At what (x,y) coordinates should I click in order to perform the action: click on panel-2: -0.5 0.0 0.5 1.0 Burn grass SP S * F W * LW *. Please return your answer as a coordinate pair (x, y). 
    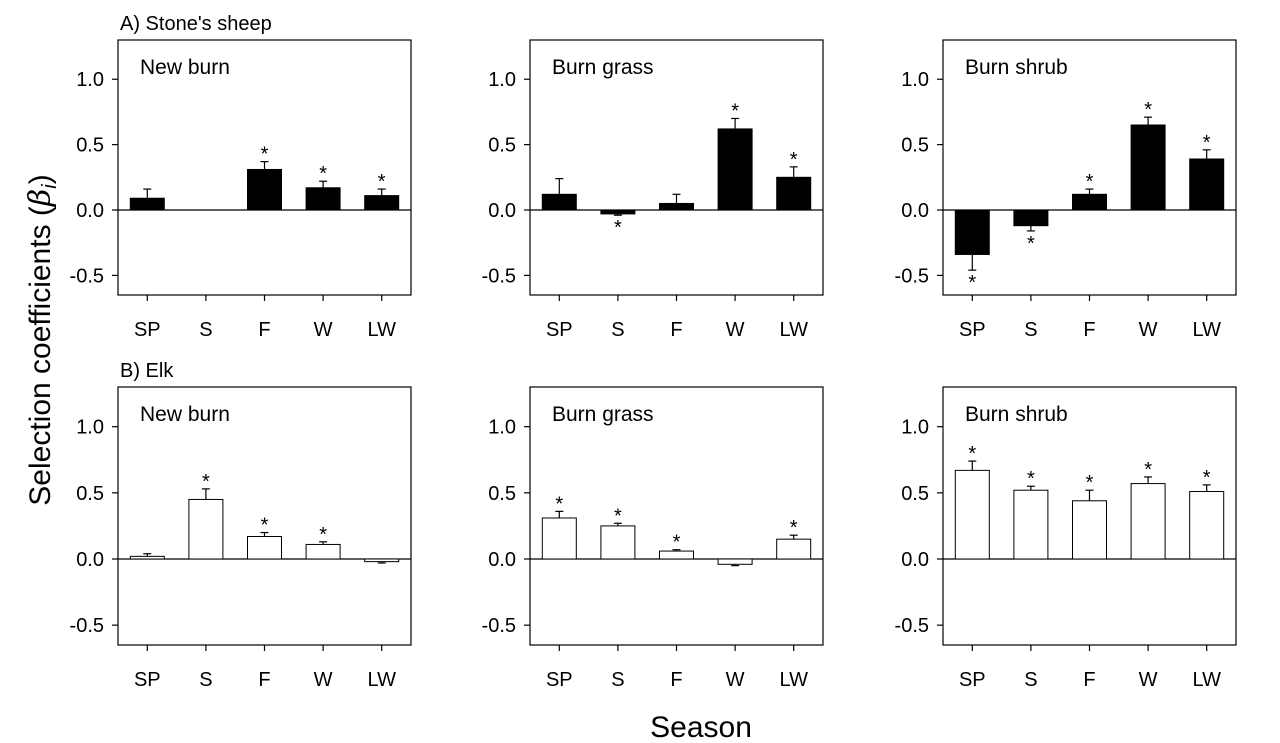
    Looking at the image, I should click on (653, 190).